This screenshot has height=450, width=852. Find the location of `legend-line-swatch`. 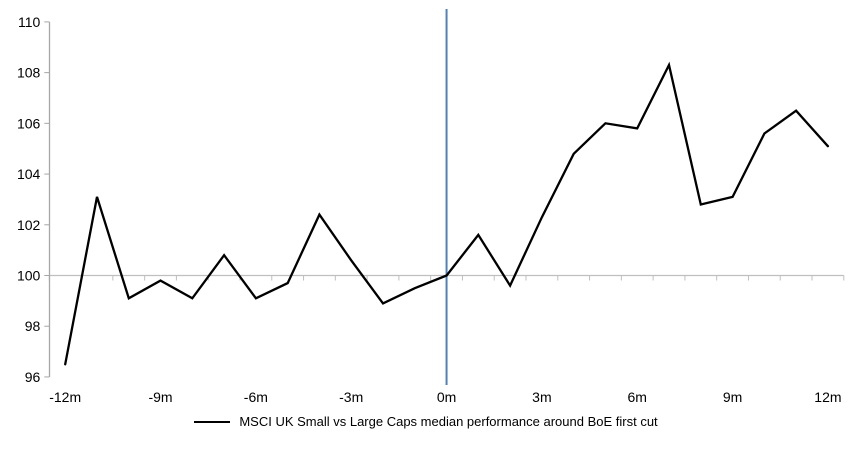

legend-line-swatch is located at coordinates (212, 421).